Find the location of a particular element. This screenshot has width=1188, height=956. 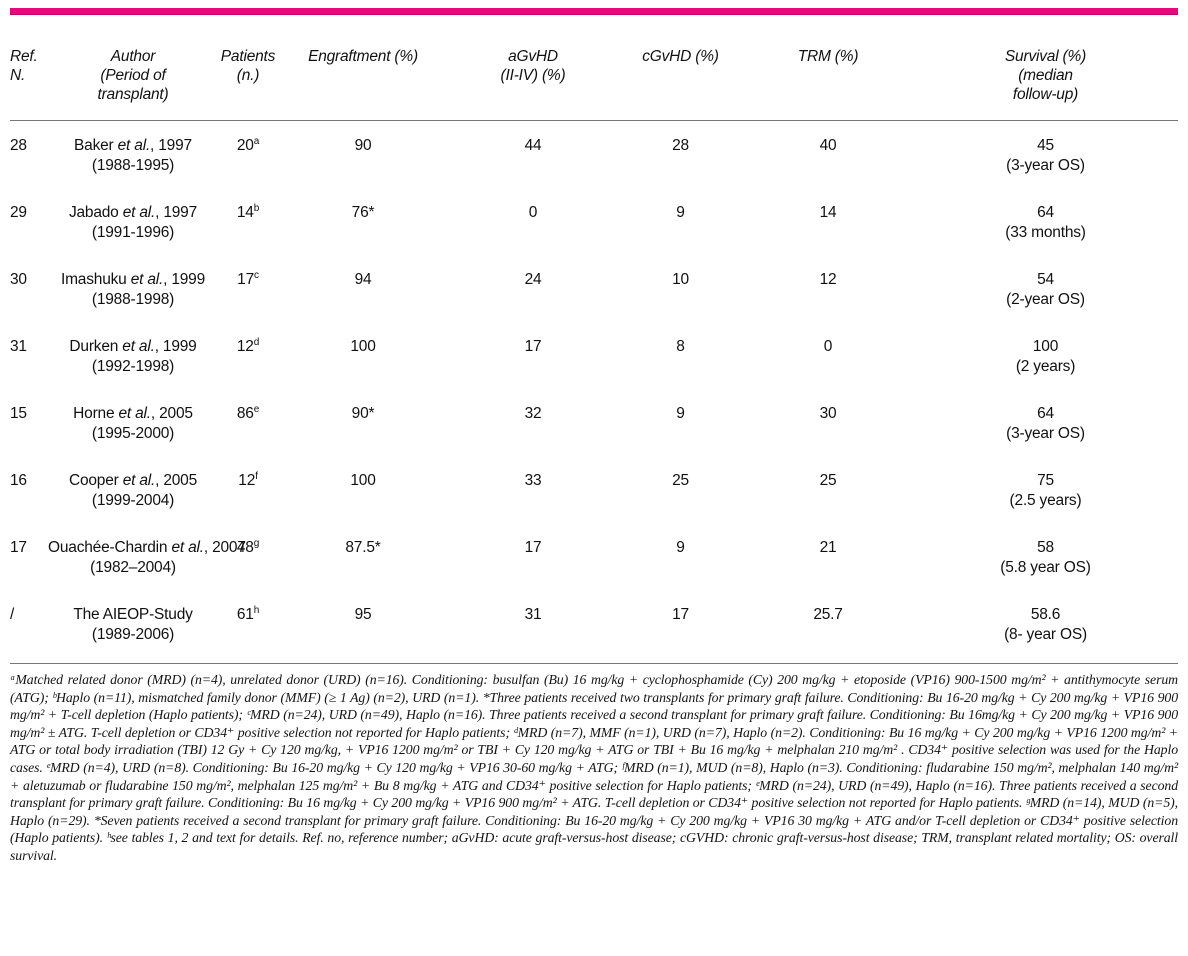

footnote-marker: d is located at coordinates (256, 342).